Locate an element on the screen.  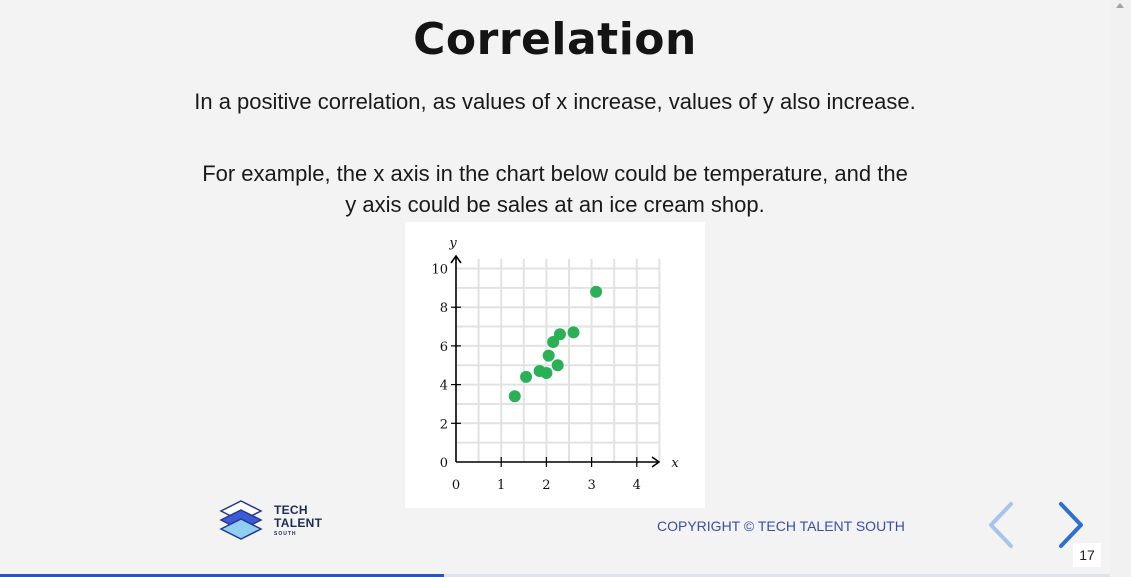
tech-talent-south-logo: TECH TALENT SOUTH is located at coordinates (277, 521).